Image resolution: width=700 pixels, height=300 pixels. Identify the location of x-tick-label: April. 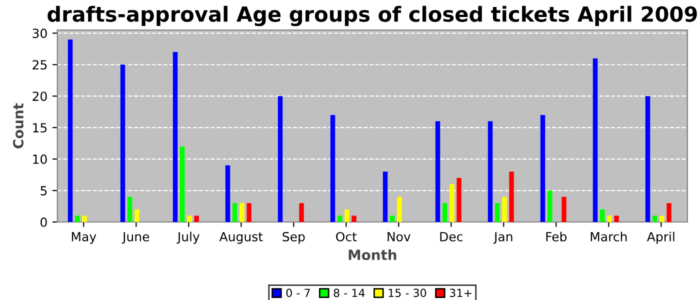
(660, 238).